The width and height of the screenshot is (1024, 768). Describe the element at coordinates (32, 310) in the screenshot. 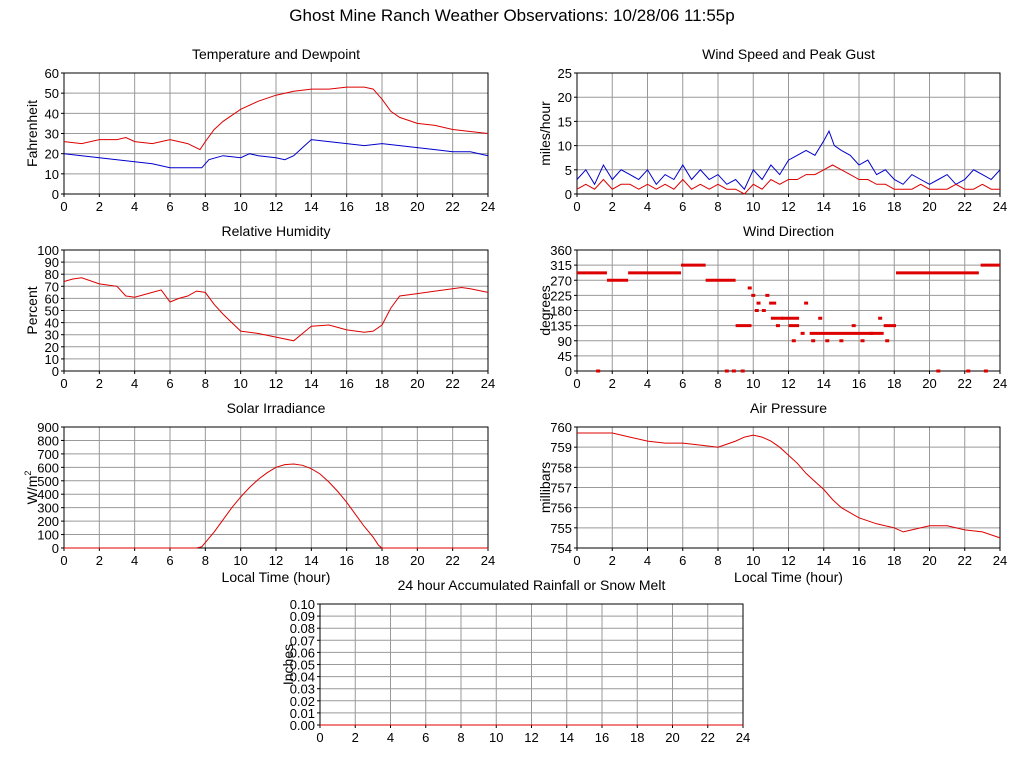

I see `humidity-ylabel: Percent` at that location.